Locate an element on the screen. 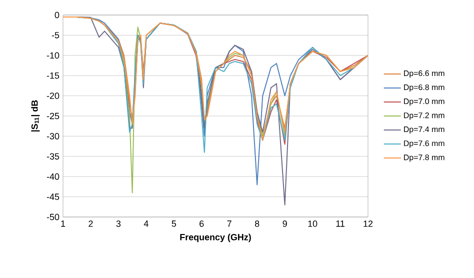 The height and width of the screenshot is (278, 474). y-tick-label: -10 is located at coordinates (53, 55).